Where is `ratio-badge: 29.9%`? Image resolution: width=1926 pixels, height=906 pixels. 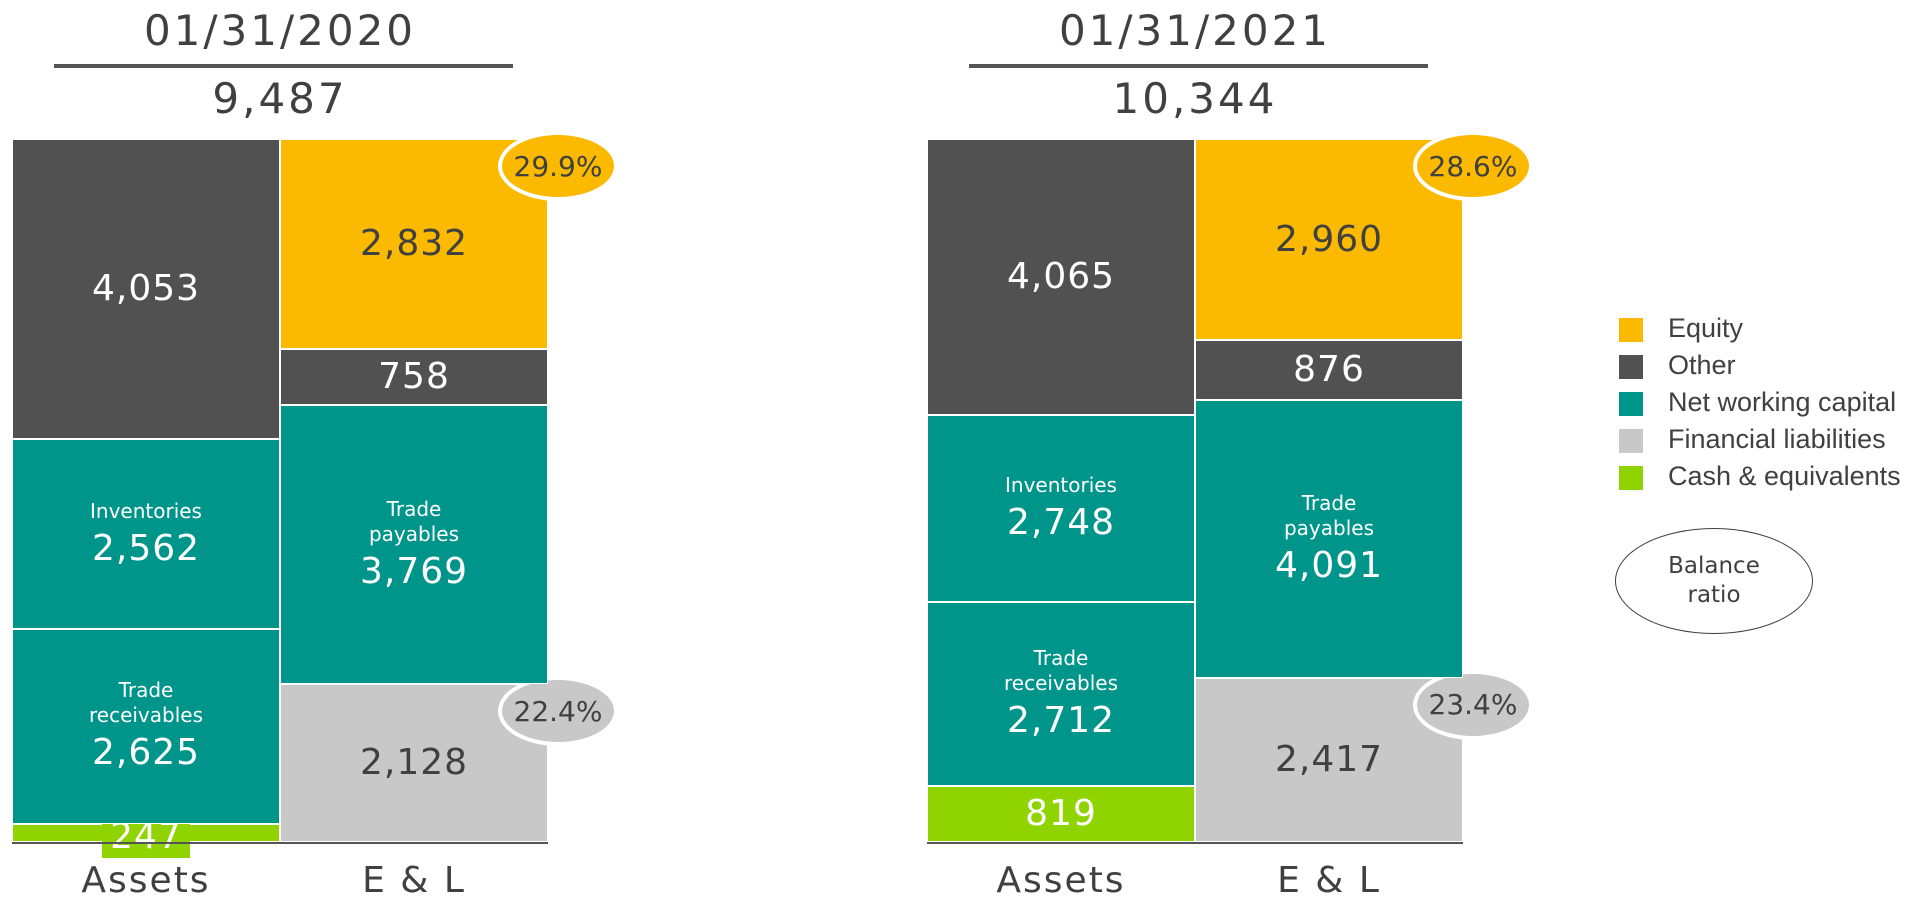
ratio-badge: 29.9% is located at coordinates (558, 166).